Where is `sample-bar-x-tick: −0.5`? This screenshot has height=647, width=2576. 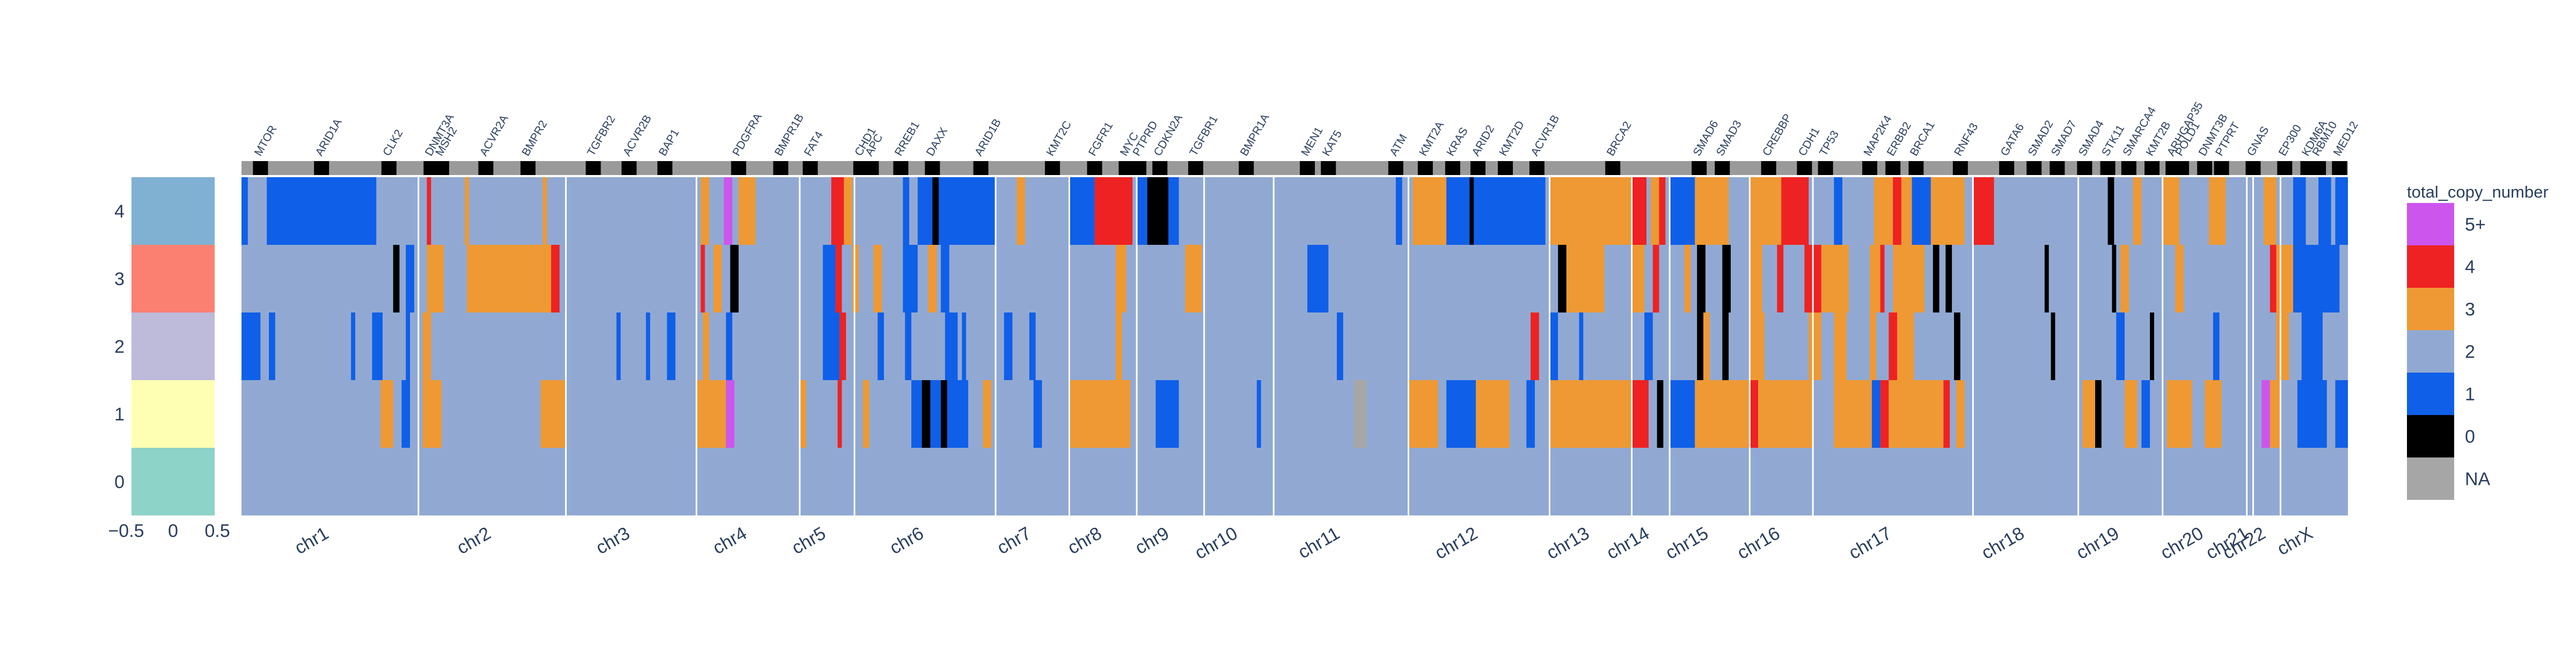
sample-bar-x-tick: −0.5 is located at coordinates (126, 531).